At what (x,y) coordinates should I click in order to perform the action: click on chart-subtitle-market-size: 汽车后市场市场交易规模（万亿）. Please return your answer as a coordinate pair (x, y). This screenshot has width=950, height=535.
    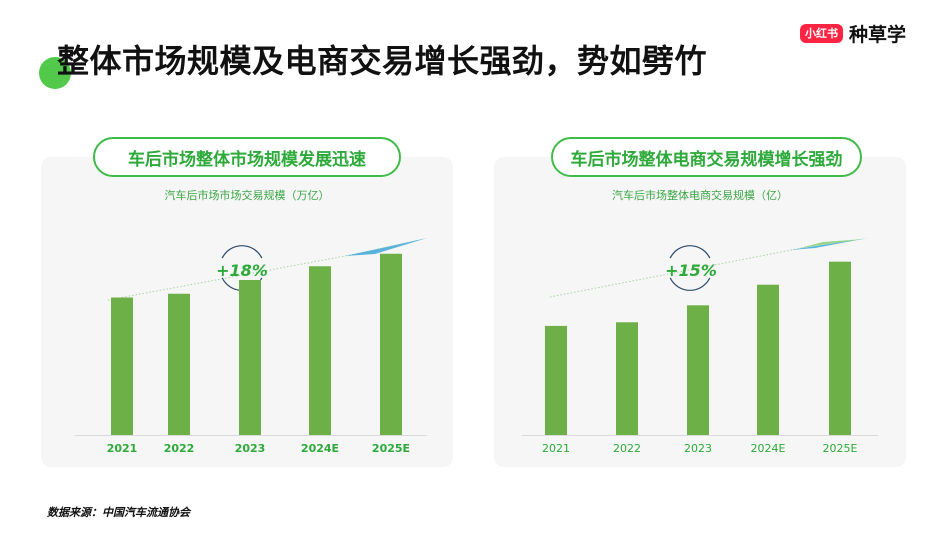
    Looking at the image, I should click on (247, 195).